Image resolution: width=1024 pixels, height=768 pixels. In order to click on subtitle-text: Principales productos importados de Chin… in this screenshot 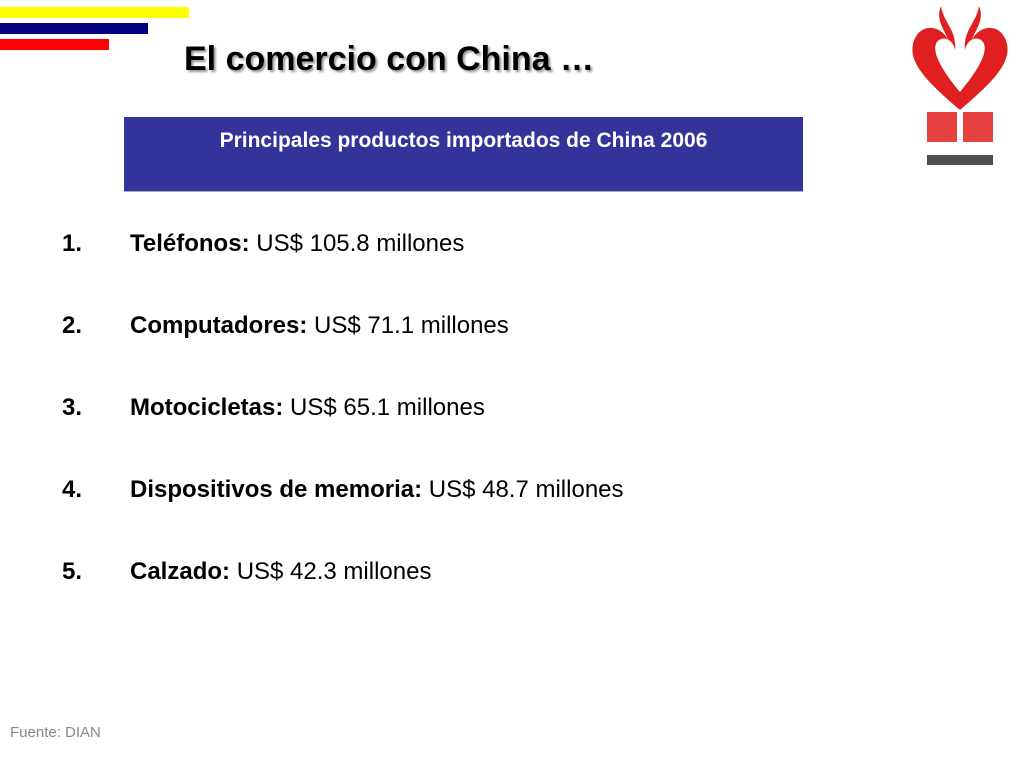, I will do `click(463, 140)`.